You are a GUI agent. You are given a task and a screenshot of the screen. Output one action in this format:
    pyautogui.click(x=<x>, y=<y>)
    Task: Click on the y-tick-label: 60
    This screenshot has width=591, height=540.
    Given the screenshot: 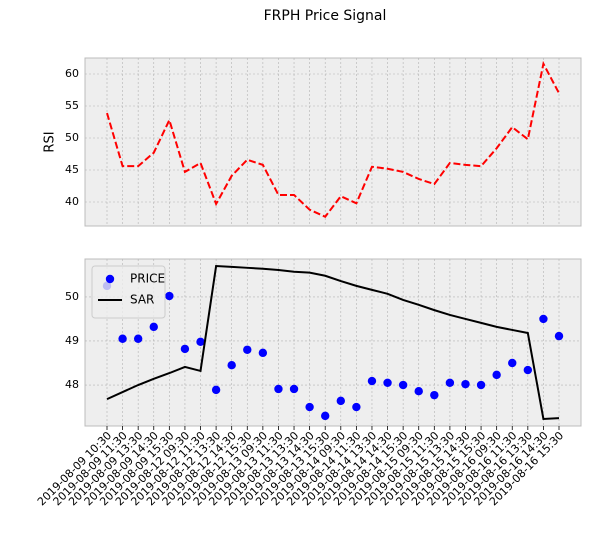 What is the action you would take?
    pyautogui.click(x=72, y=73)
    